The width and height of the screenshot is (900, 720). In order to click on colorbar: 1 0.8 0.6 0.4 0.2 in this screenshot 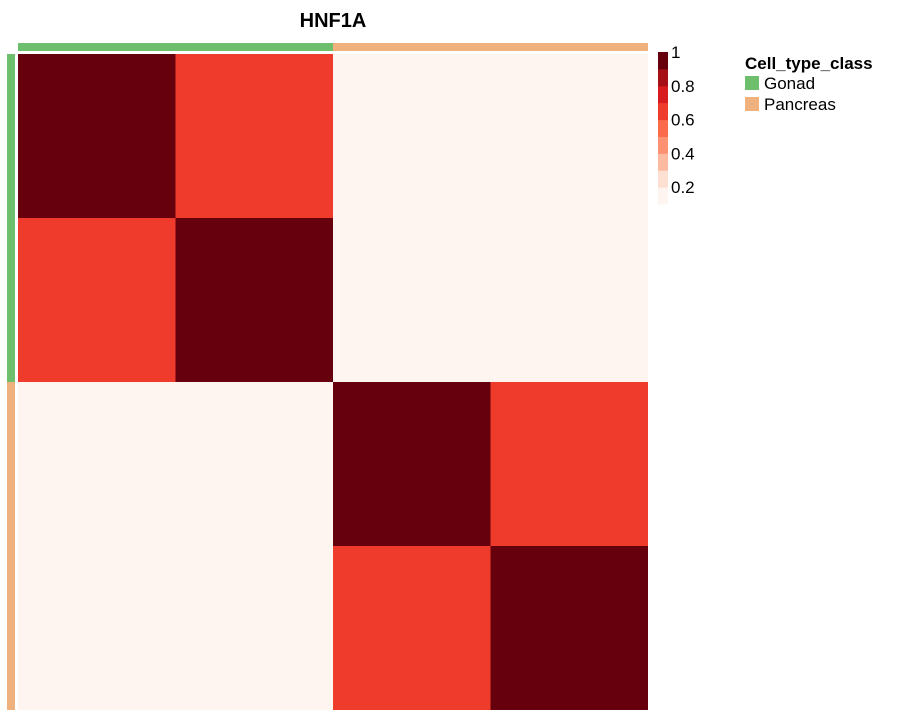, I will do `click(676, 124)`.